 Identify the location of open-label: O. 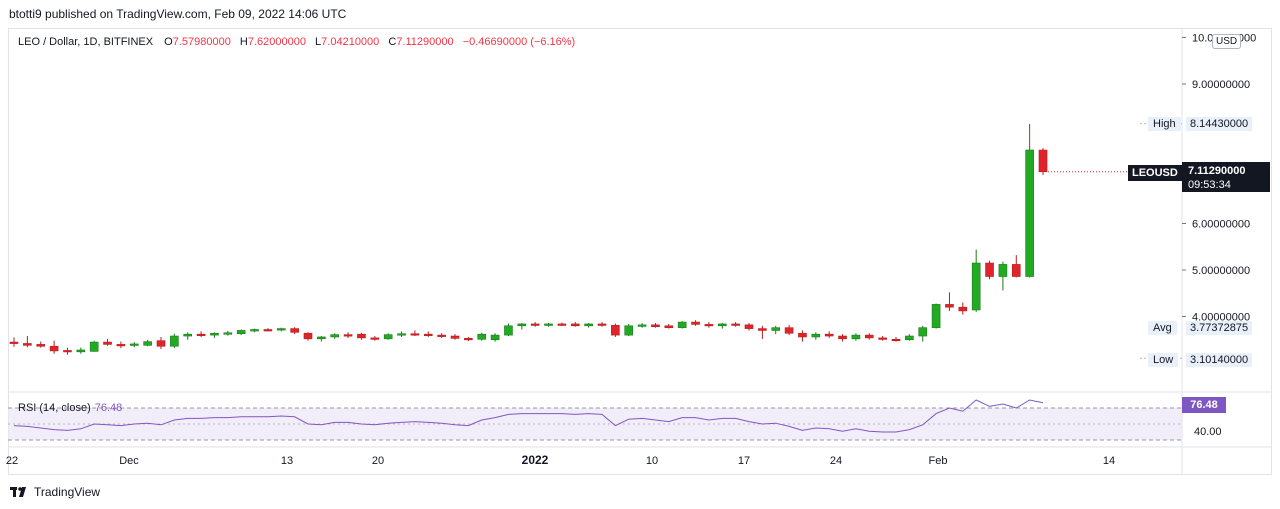
(168, 42).